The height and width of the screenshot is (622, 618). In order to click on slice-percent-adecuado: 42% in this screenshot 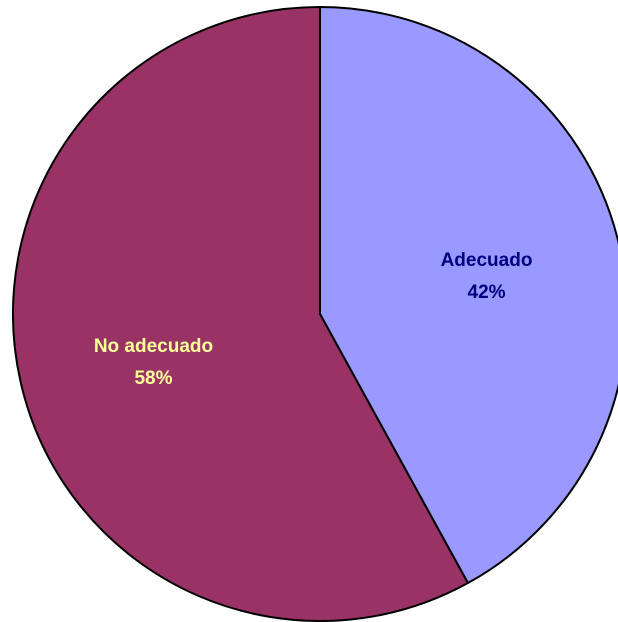, I will do `click(487, 292)`.